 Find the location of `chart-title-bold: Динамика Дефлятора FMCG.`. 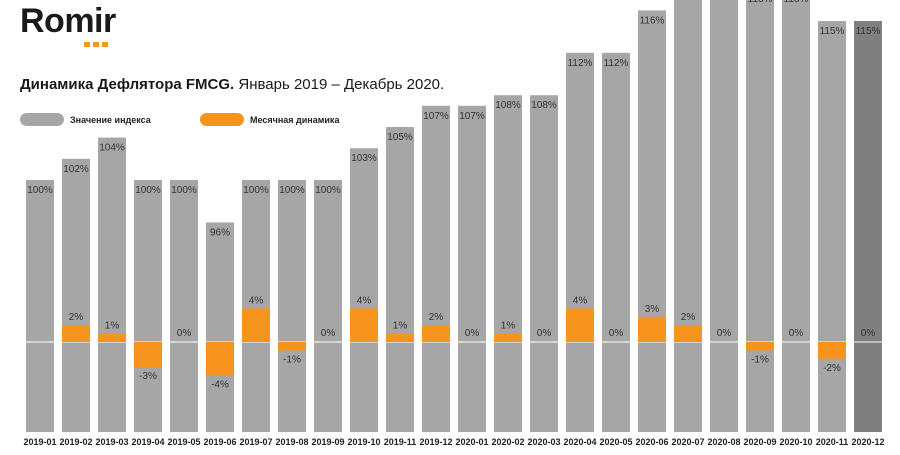

chart-title-bold: Динамика Дефлятора FMCG. is located at coordinates (127, 84).